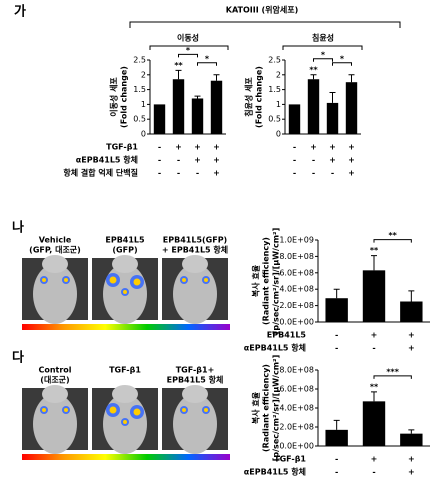 The image size is (447, 480). Describe the element at coordinates (18, 358) in the screenshot. I see `panel-label: 다` at that location.